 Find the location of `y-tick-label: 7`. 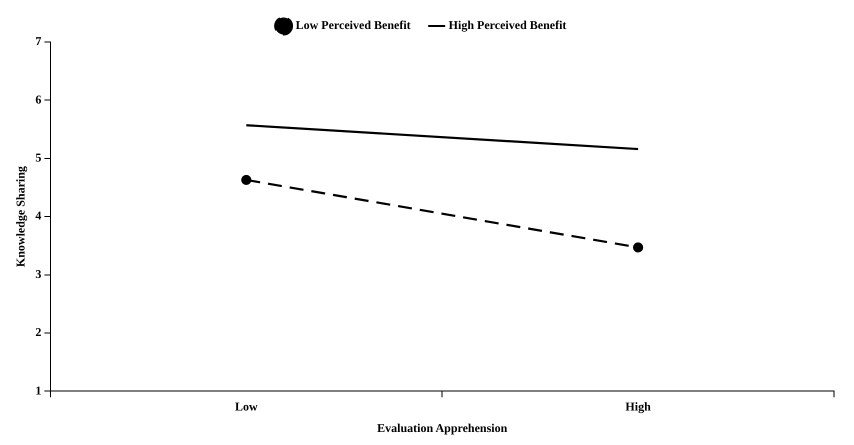

y-tick-label: 7 is located at coordinates (38, 41).